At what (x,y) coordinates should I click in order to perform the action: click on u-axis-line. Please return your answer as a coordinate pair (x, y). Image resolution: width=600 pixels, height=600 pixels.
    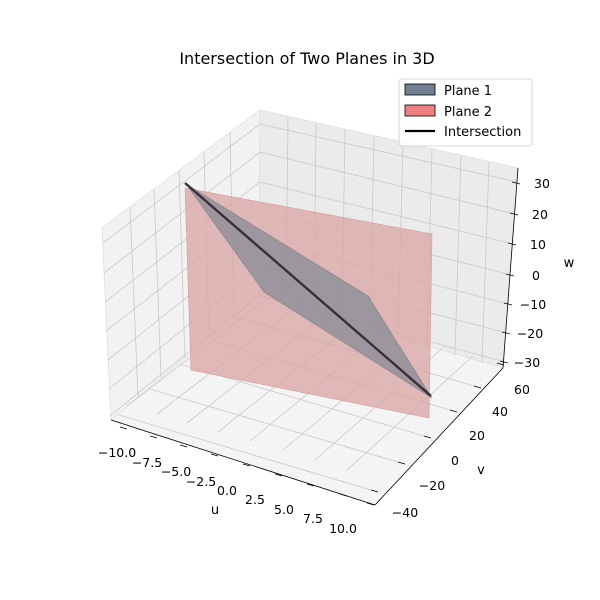
    Looking at the image, I should click on (243, 462).